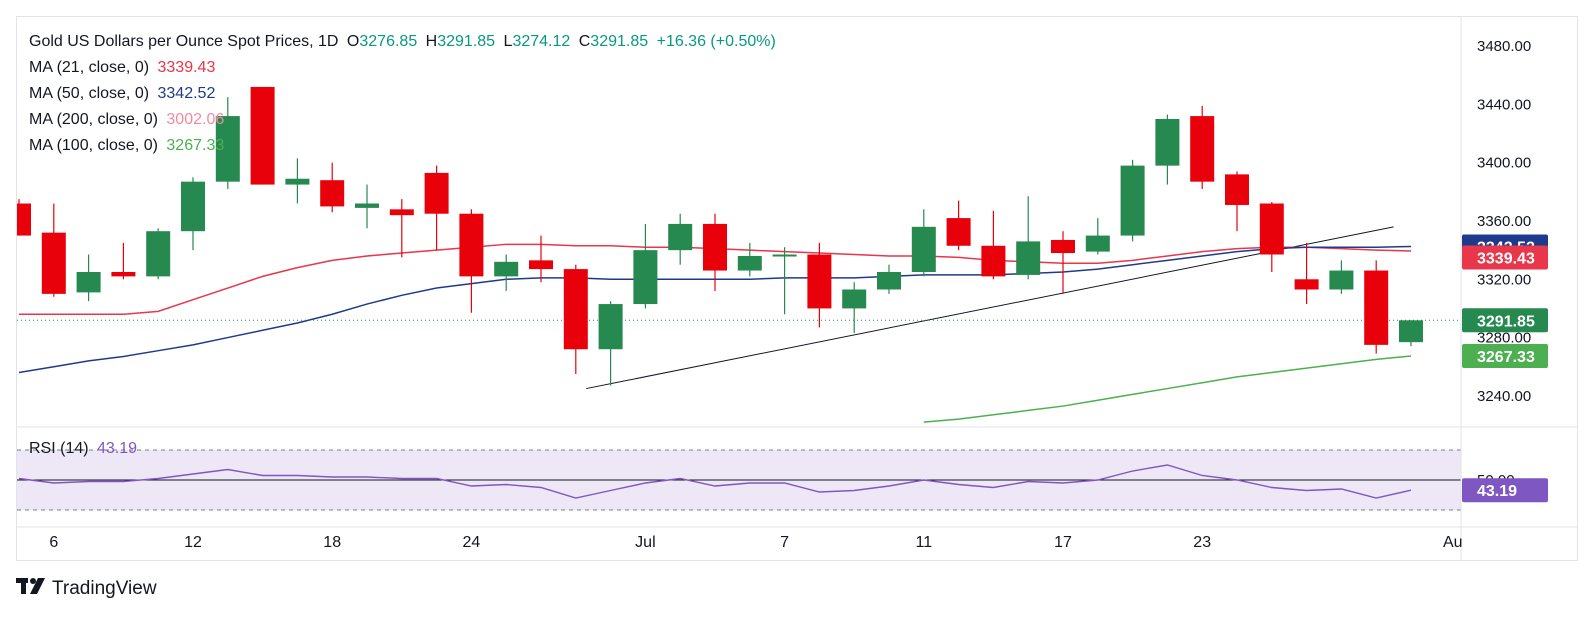  Describe the element at coordinates (353, 41) in the screenshot. I see `open-label: O` at that location.